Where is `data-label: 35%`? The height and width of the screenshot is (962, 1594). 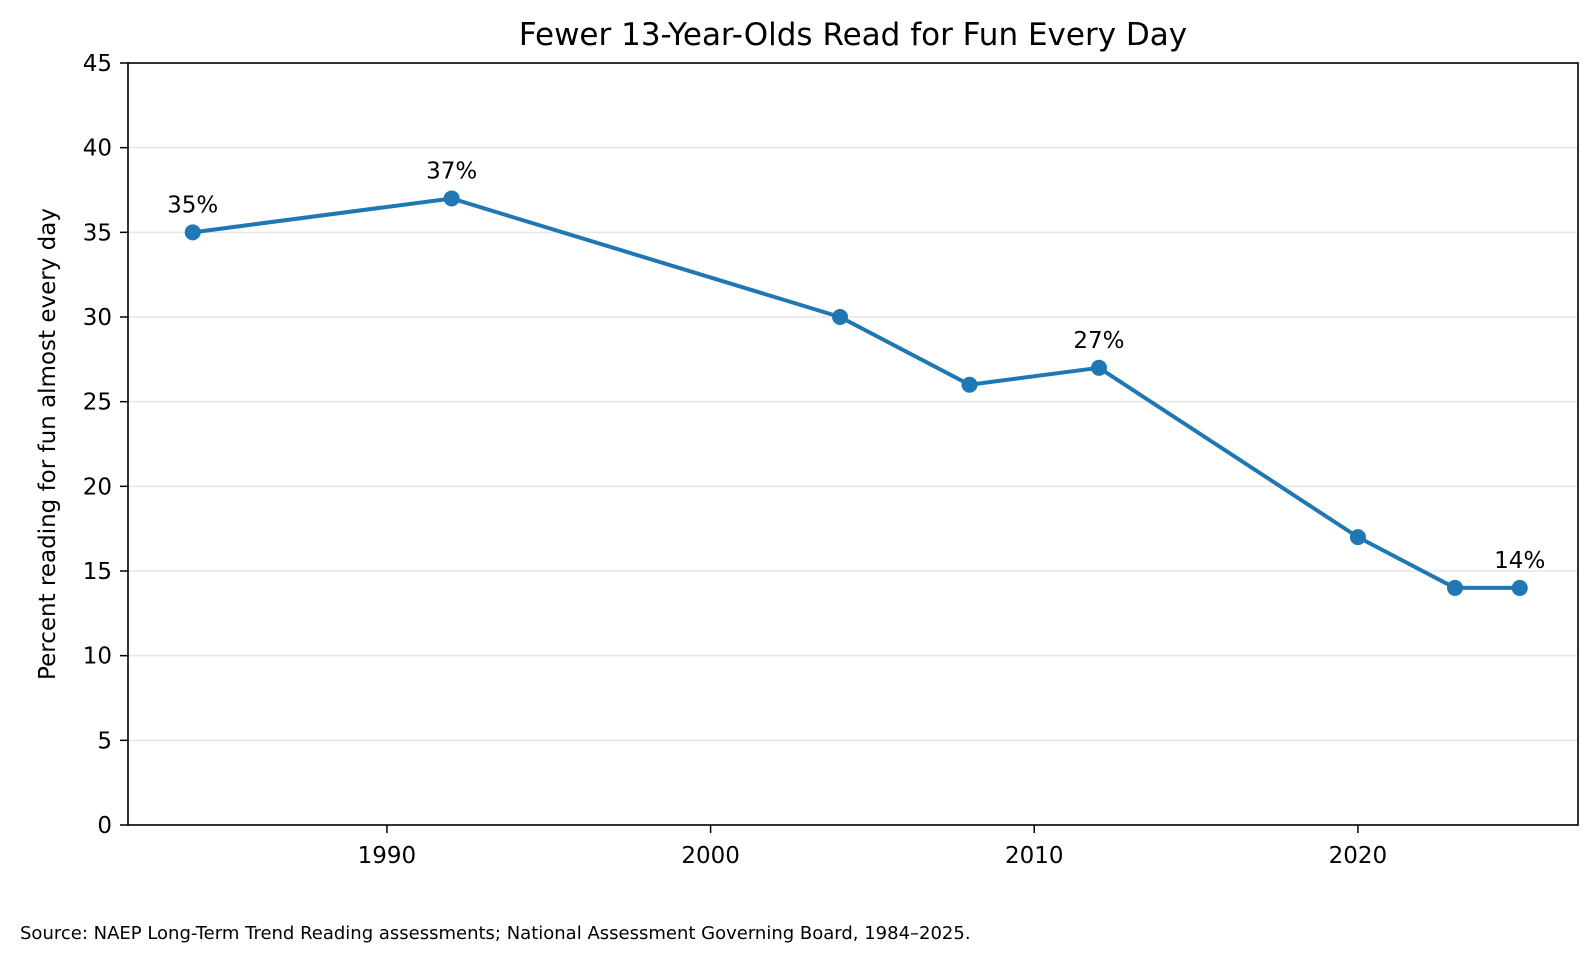
data-label: 35% is located at coordinates (192, 205).